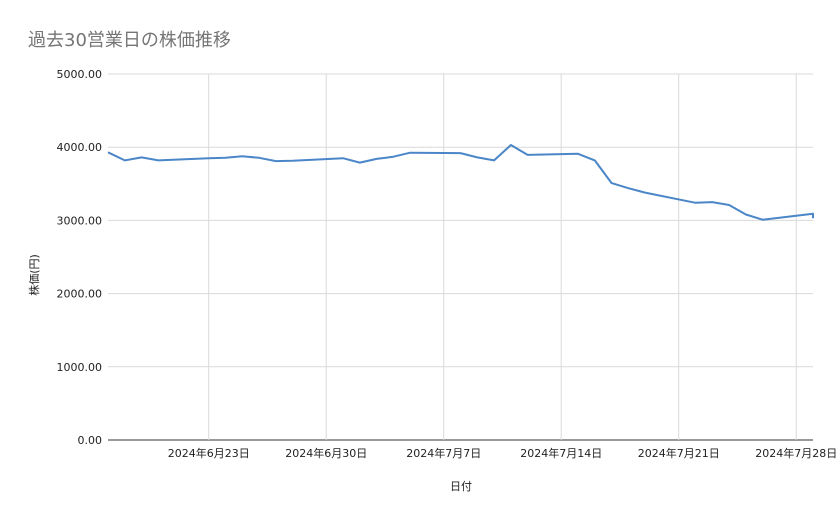 Image resolution: width=839 pixels, height=519 pixels. I want to click on y-axis-title: 株価(円), so click(34, 275).